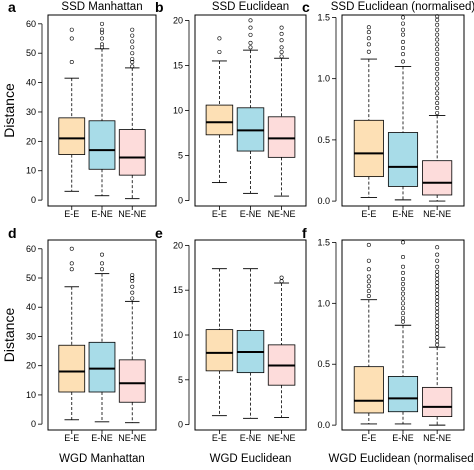 This screenshot has height=470, width=474. I want to click on y-tick-label: 0.0, so click(323, 201).